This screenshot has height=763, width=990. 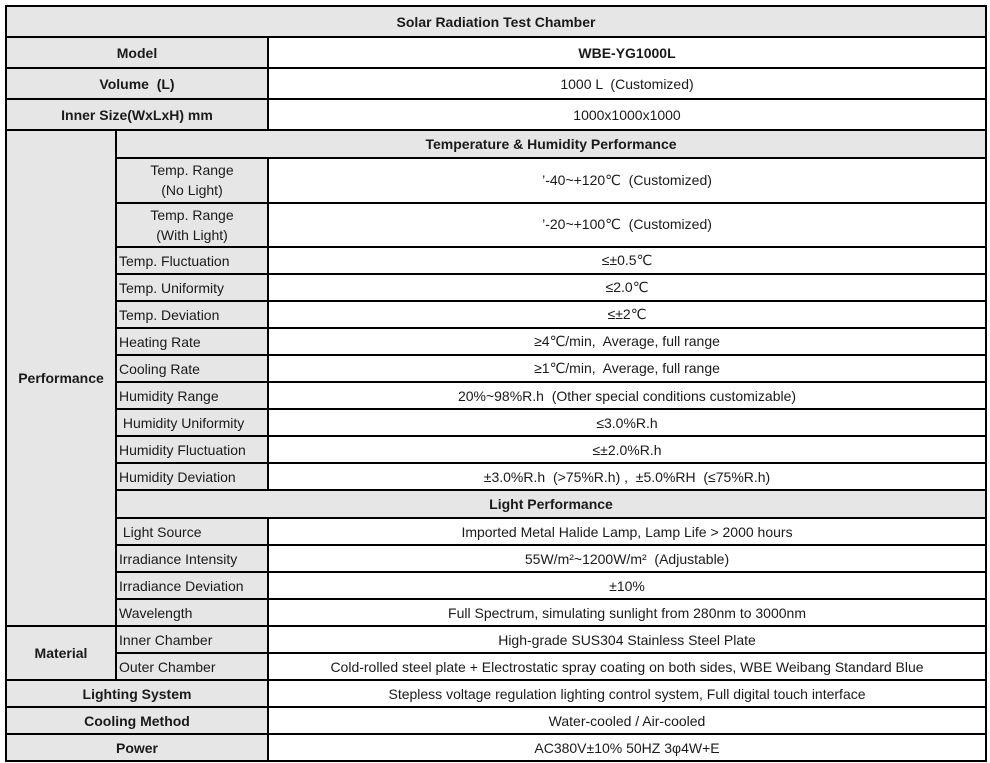 What do you see at coordinates (192, 586) in the screenshot?
I see `spec-param: Irradiance Deviation` at bounding box center [192, 586].